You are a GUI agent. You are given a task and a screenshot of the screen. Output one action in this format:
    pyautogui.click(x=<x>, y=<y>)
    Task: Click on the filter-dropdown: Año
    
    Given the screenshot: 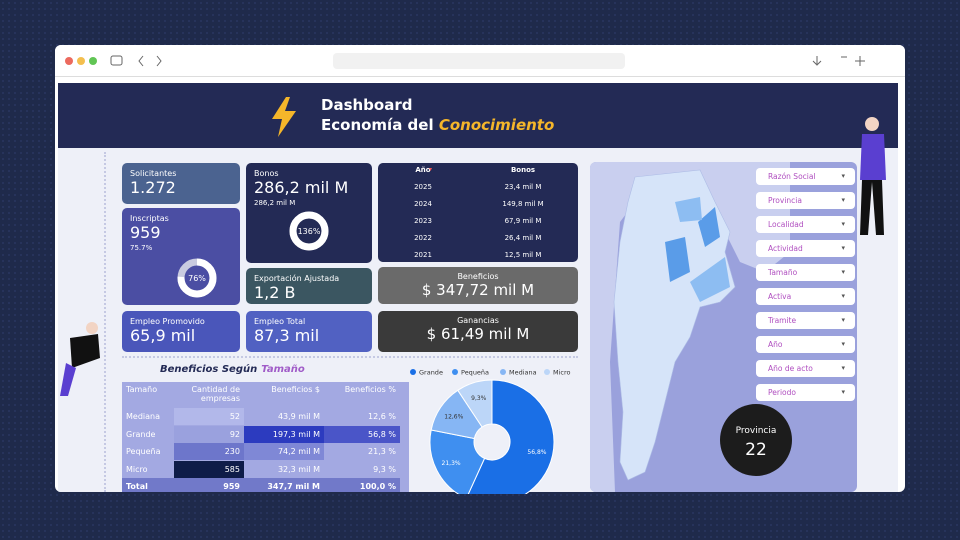 What is the action you would take?
    pyautogui.click(x=805, y=344)
    